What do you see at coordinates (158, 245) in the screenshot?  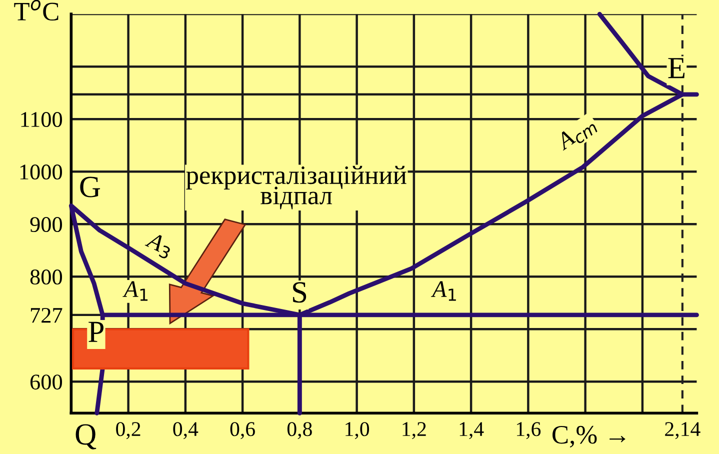 I see `annotation: A$_{3}$` at bounding box center [158, 245].